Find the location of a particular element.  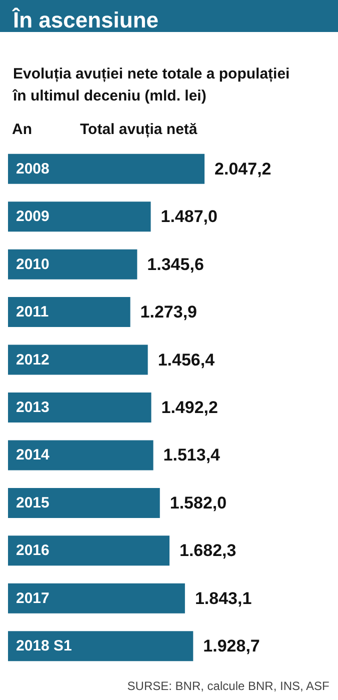

y-tick-label: 2009 is located at coordinates (33, 217).